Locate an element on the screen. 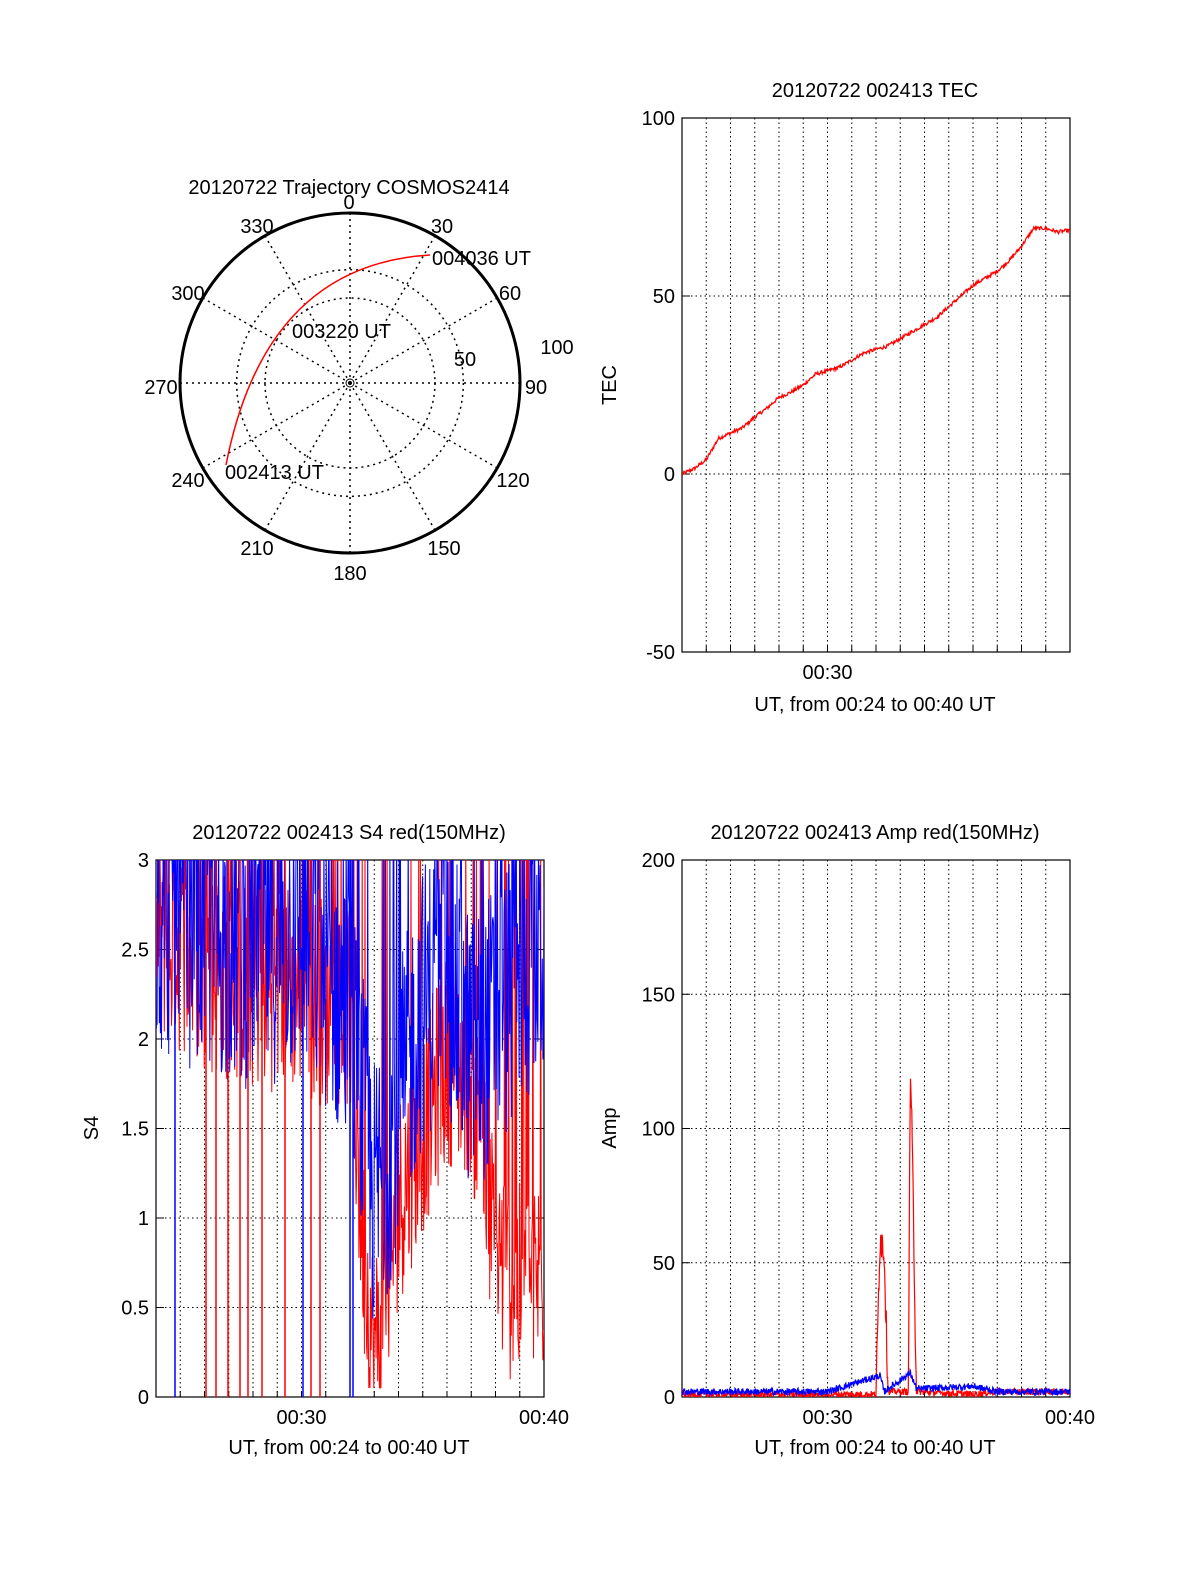  polar-azimuth-label: 180 is located at coordinates (349, 574).